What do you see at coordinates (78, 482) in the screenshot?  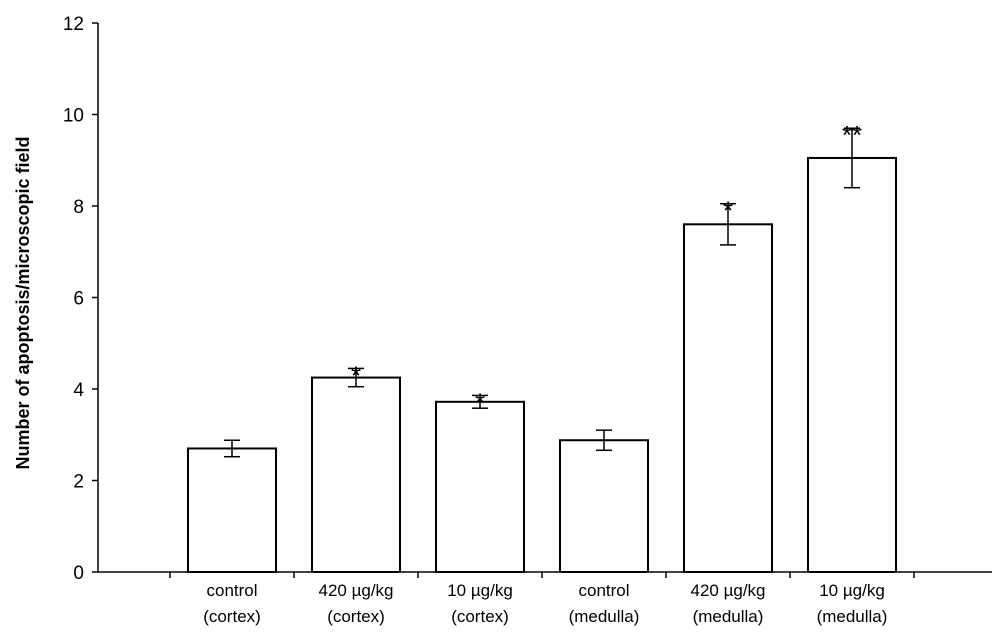 I see `y-tick-label: 2` at bounding box center [78, 482].